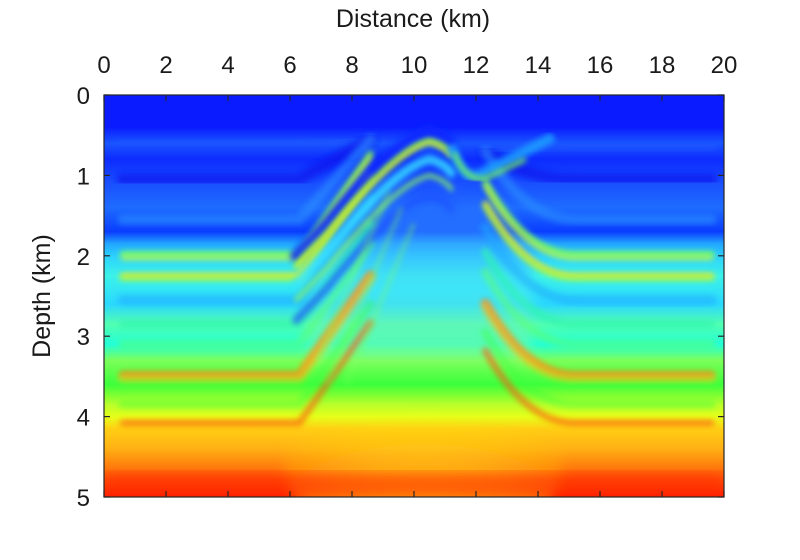 Image resolution: width=800 pixels, height=560 pixels. Describe the element at coordinates (476, 65) in the screenshot. I see `x-tick-label: 12` at that location.